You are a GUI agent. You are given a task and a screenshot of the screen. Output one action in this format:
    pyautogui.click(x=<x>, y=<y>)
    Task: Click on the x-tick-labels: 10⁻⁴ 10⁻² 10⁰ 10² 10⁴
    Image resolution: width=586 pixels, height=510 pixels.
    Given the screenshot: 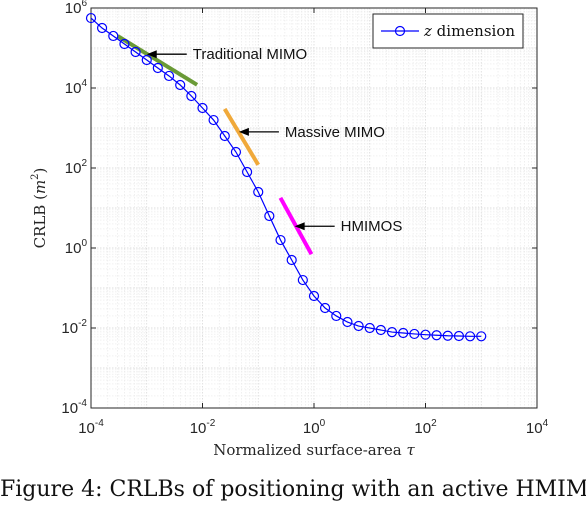 What is the action you would take?
    pyautogui.click(x=313, y=427)
    